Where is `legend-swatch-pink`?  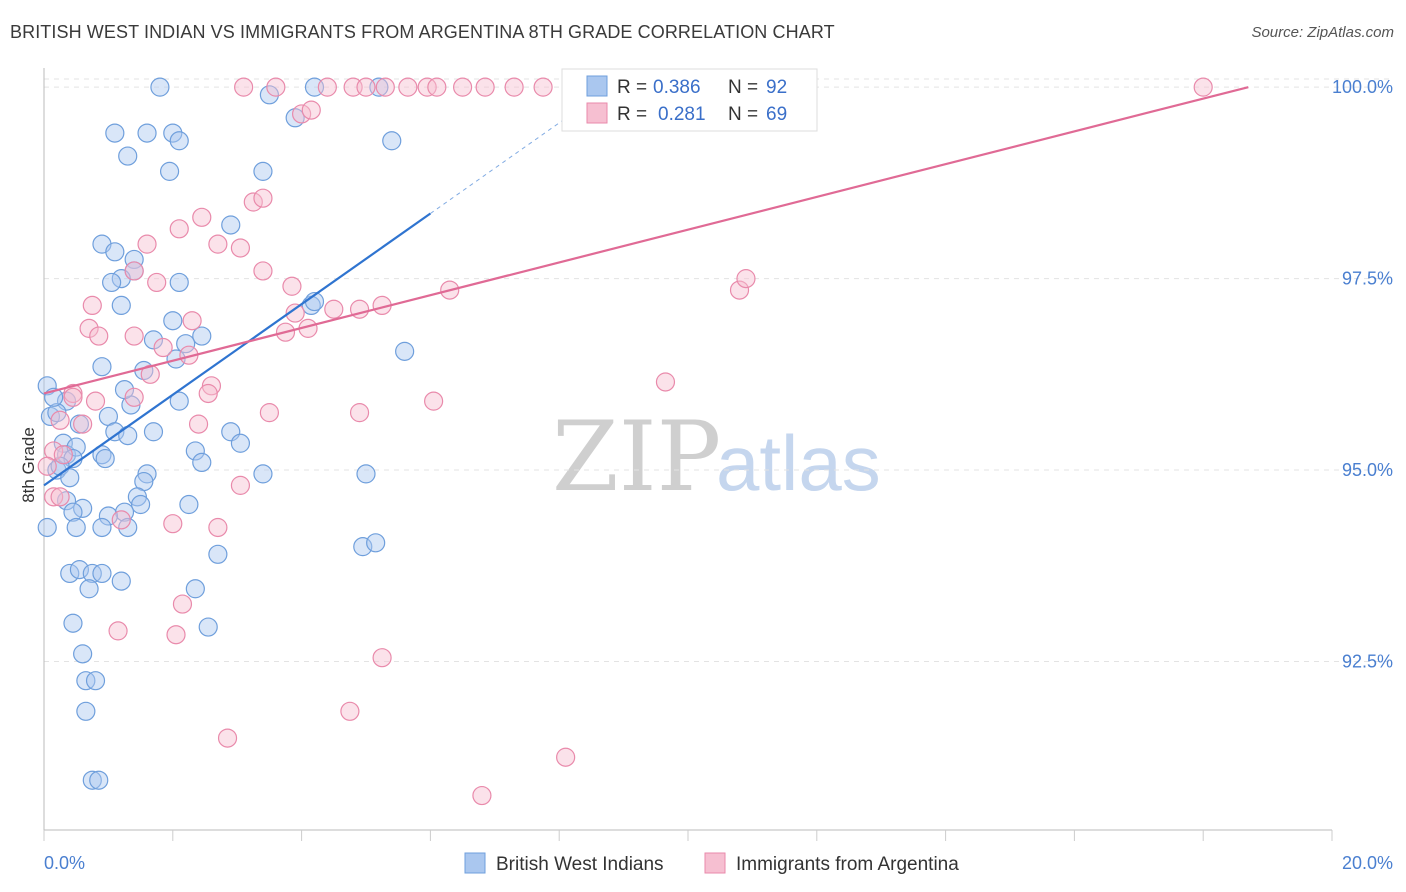 legend-swatch-pink is located at coordinates (597, 113).